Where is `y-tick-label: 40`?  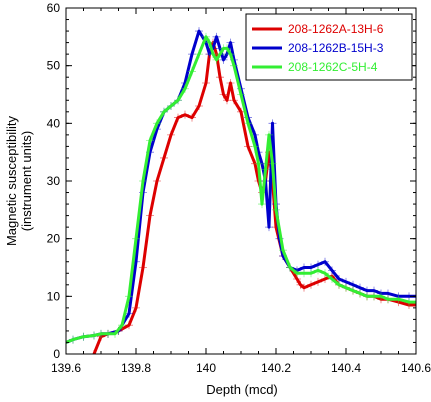
y-tick-label: 40 is located at coordinates (54, 123).